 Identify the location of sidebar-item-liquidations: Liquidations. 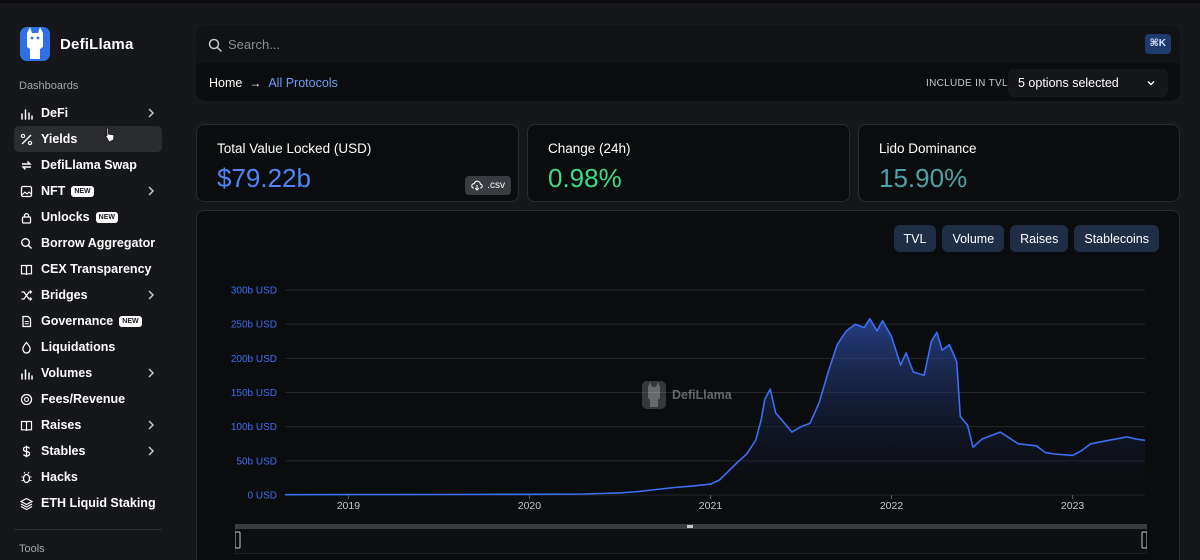
(88, 347).